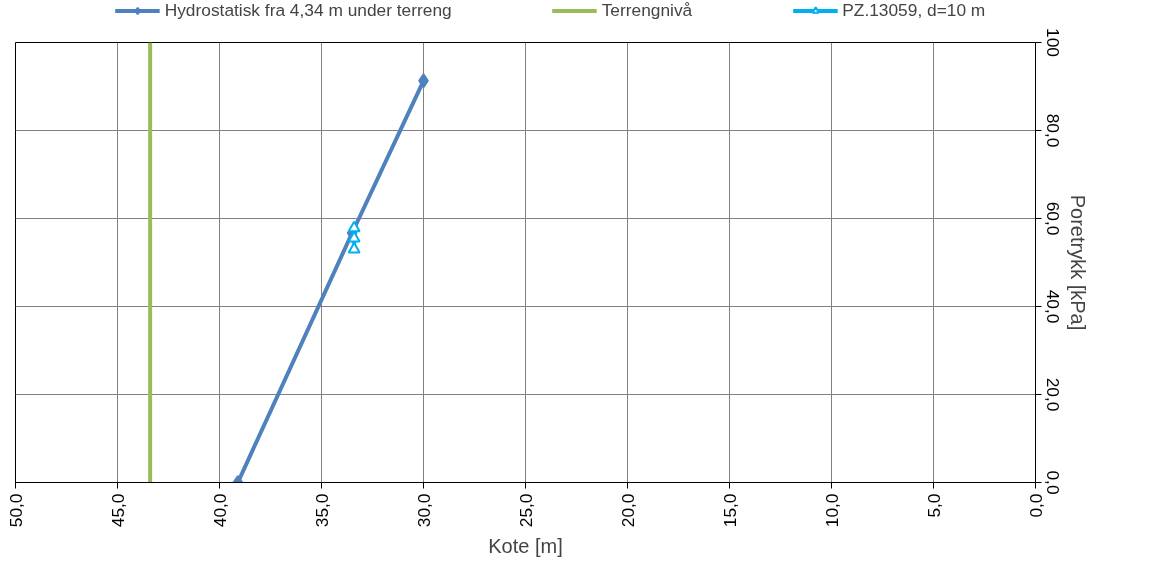 This screenshot has height=571, width=1150. Describe the element at coordinates (321, 510) in the screenshot. I see `x-tick-label: 35,0` at that location.